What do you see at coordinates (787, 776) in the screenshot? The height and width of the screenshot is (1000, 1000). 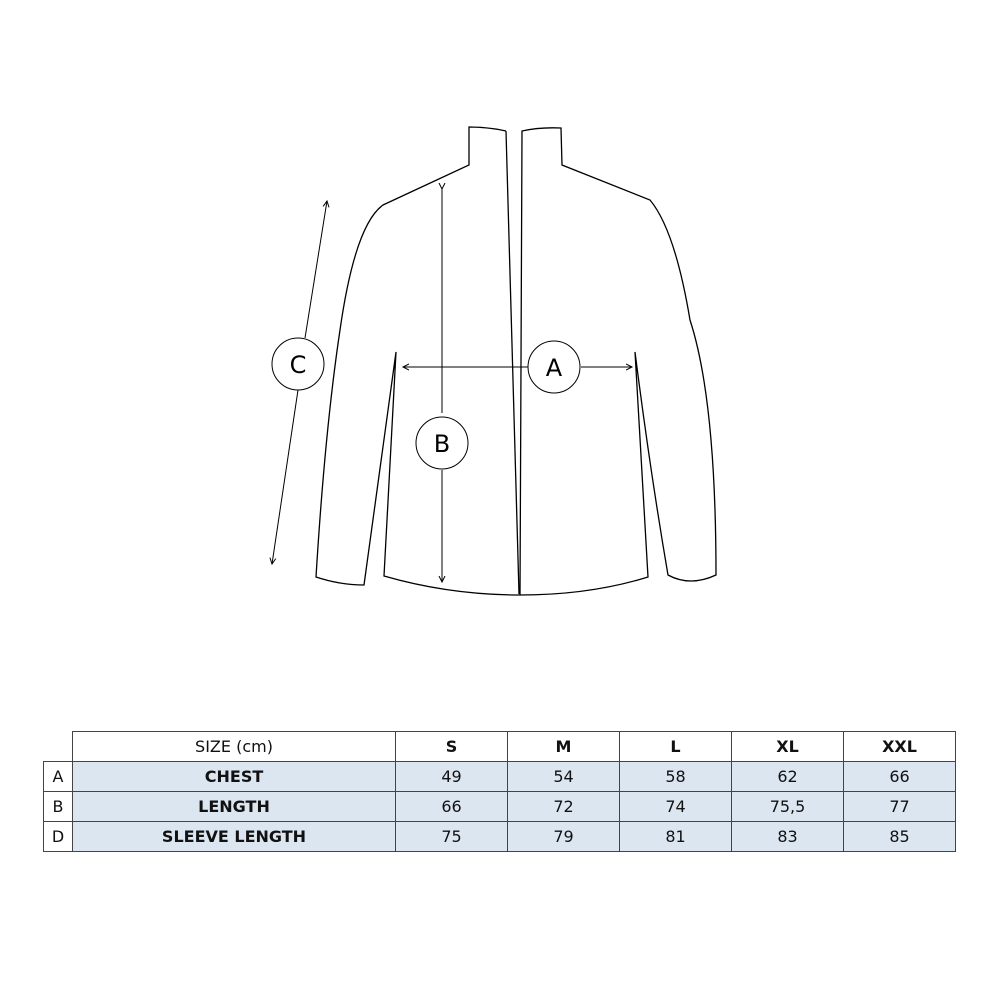 I see `cell: 62` at bounding box center [787, 776].